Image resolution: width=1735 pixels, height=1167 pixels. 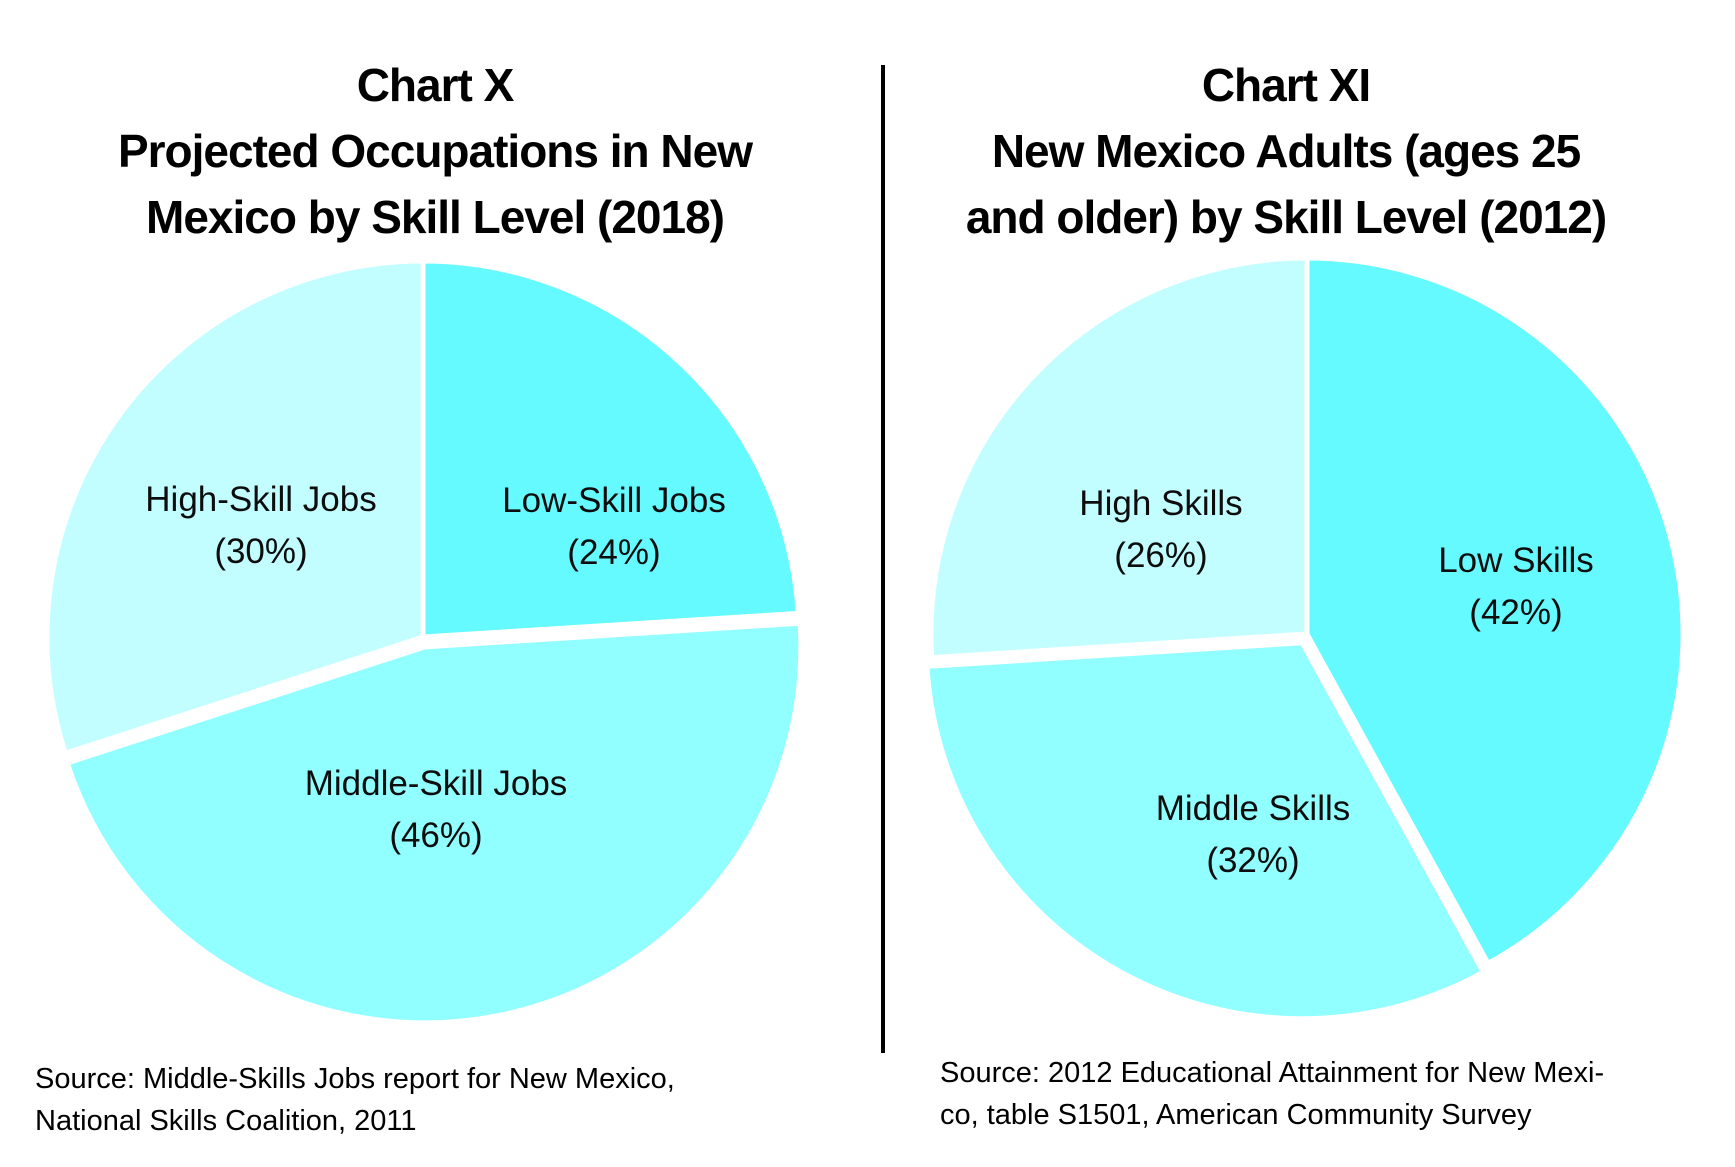 What do you see at coordinates (1253, 808) in the screenshot?
I see `slice-label-text: Middle Skills` at bounding box center [1253, 808].